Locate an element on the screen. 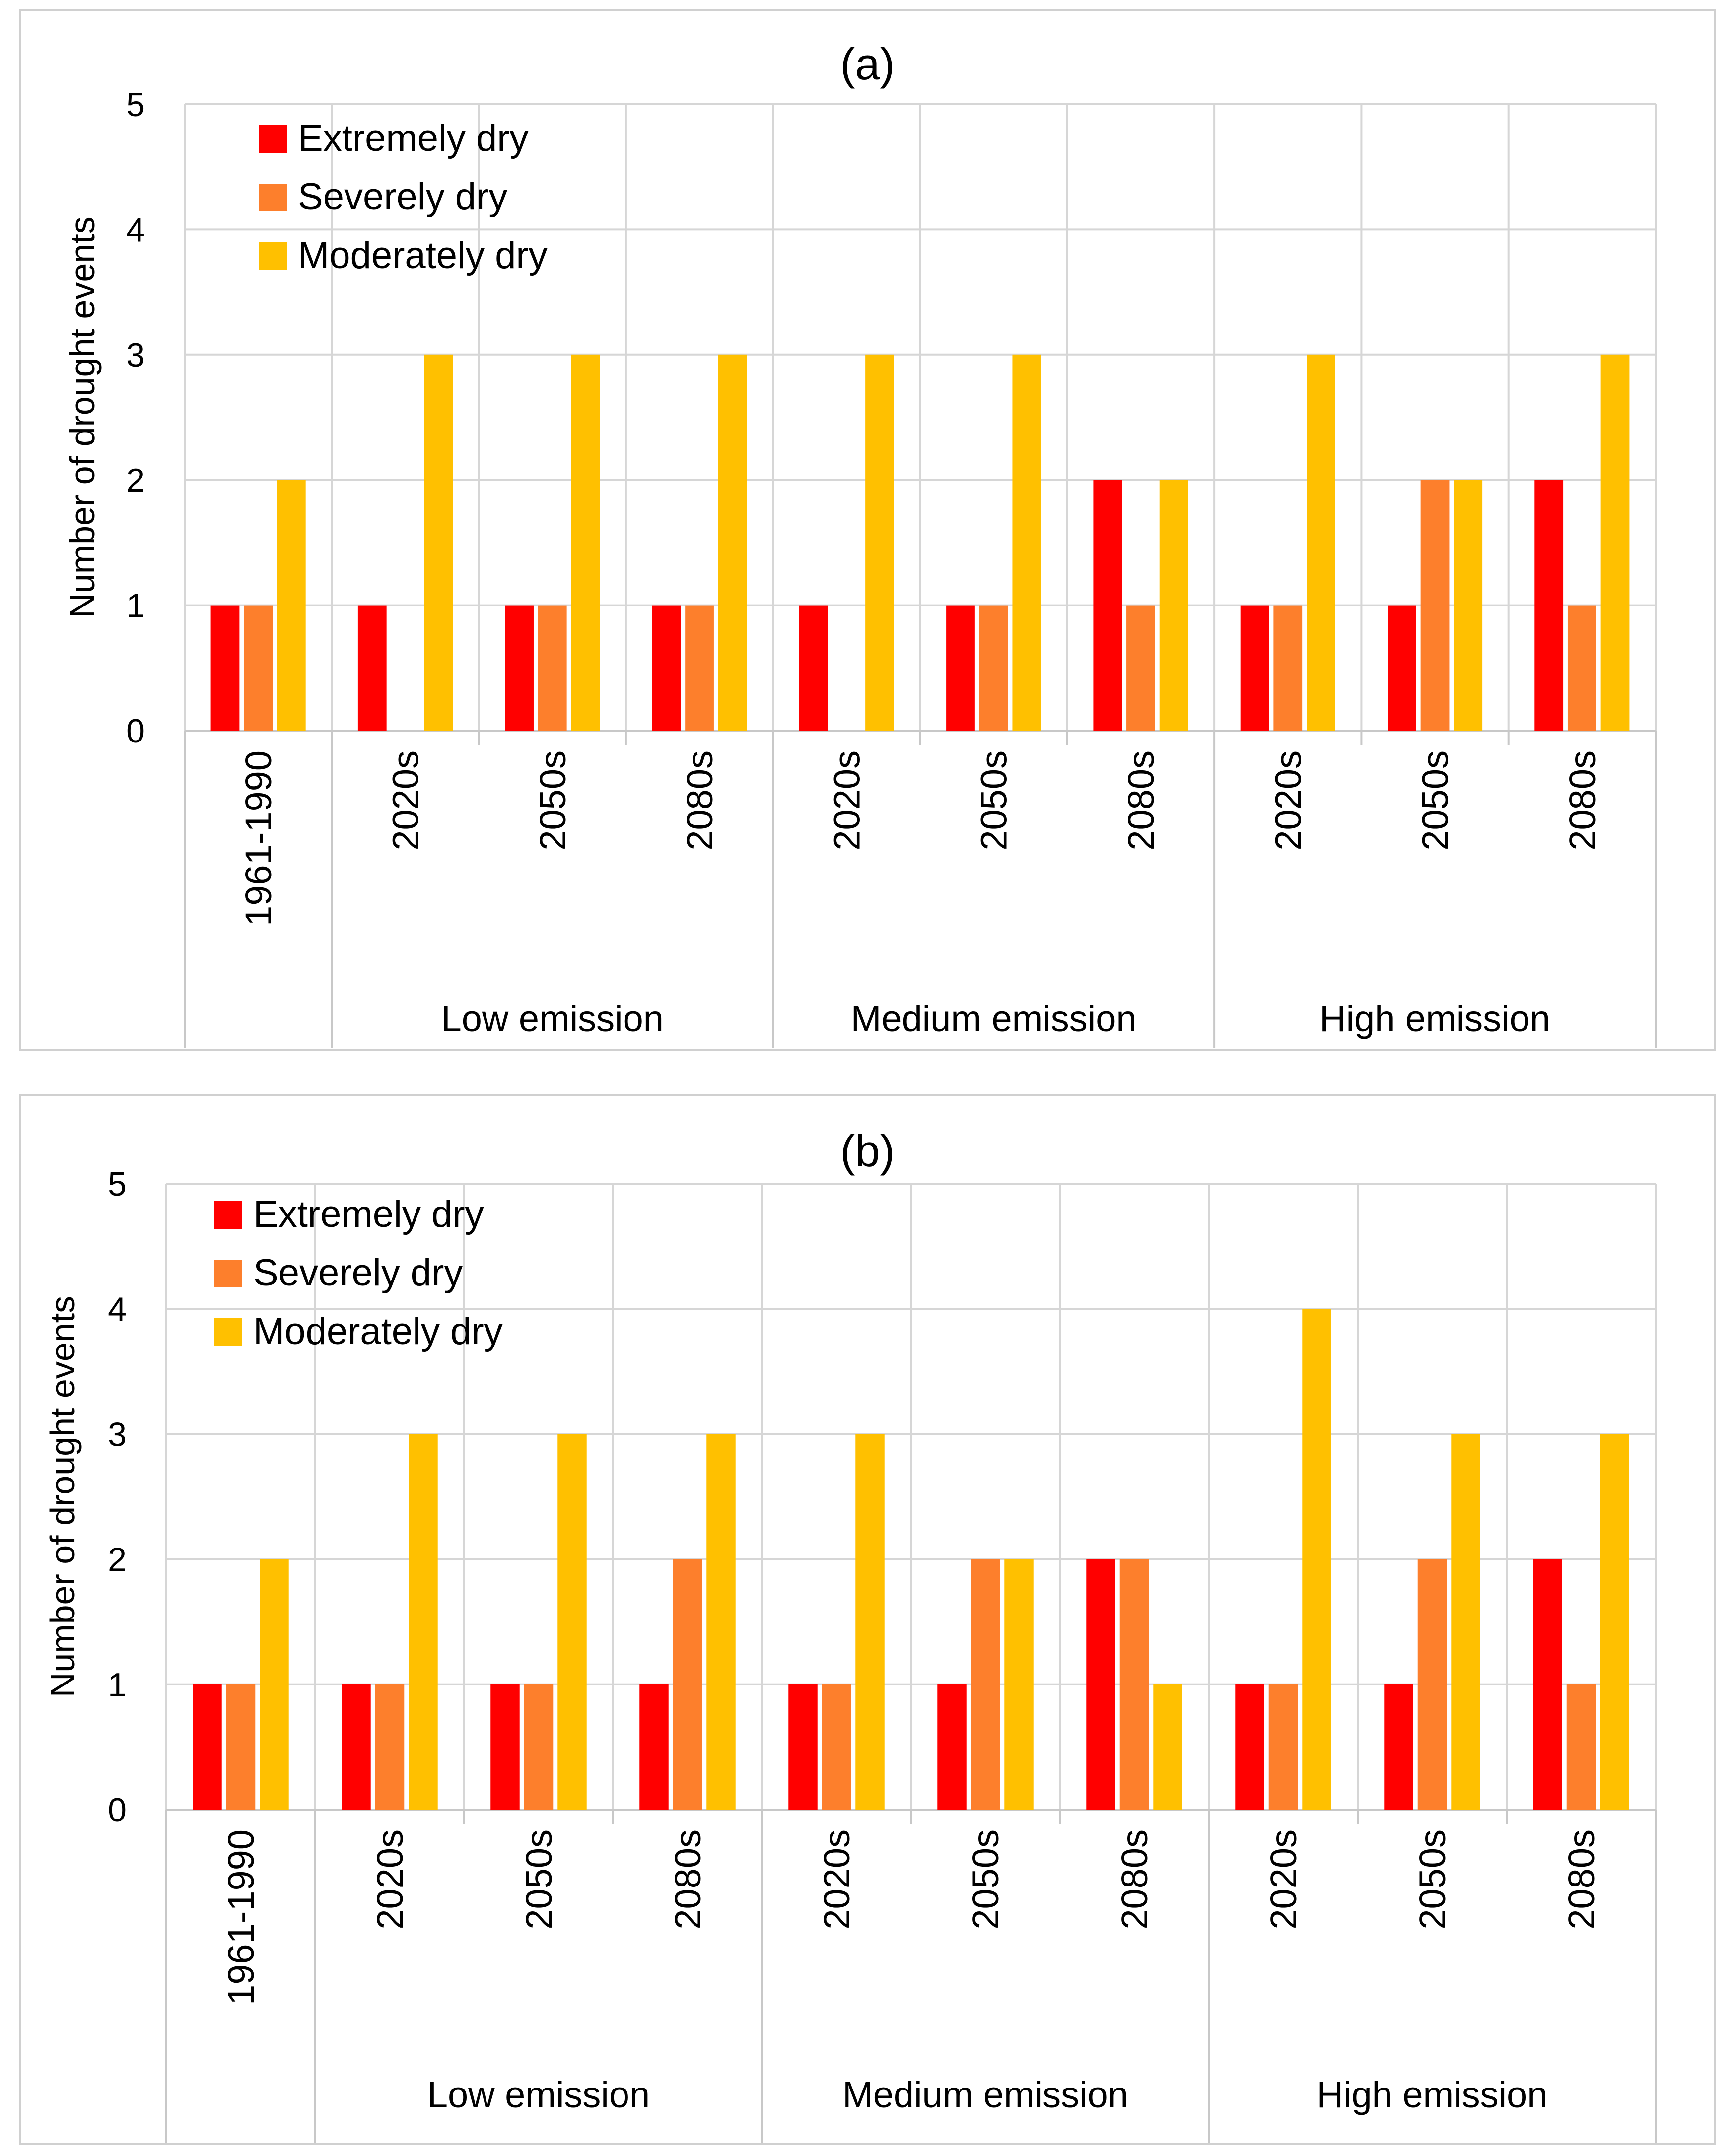  chart-a-ytick-label: 3 is located at coordinates (135, 355).